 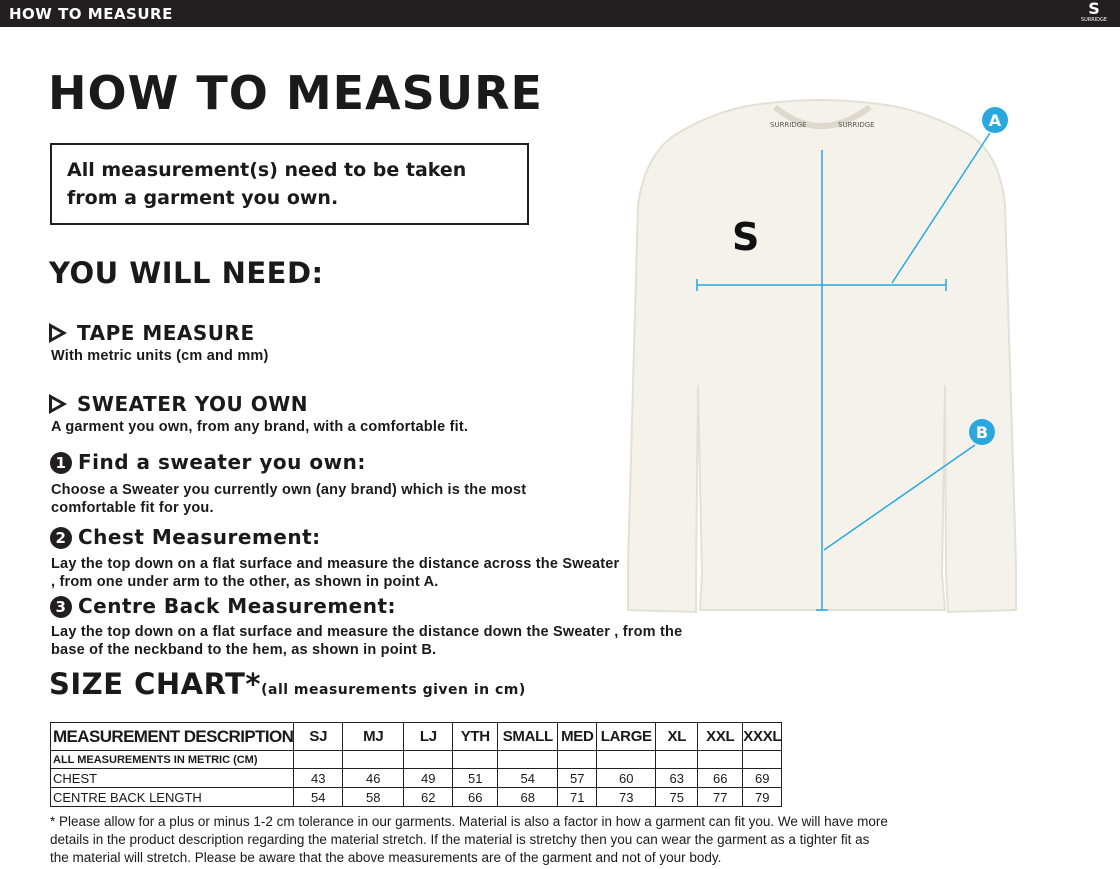 I want to click on column-header: MJ, so click(x=373, y=736).